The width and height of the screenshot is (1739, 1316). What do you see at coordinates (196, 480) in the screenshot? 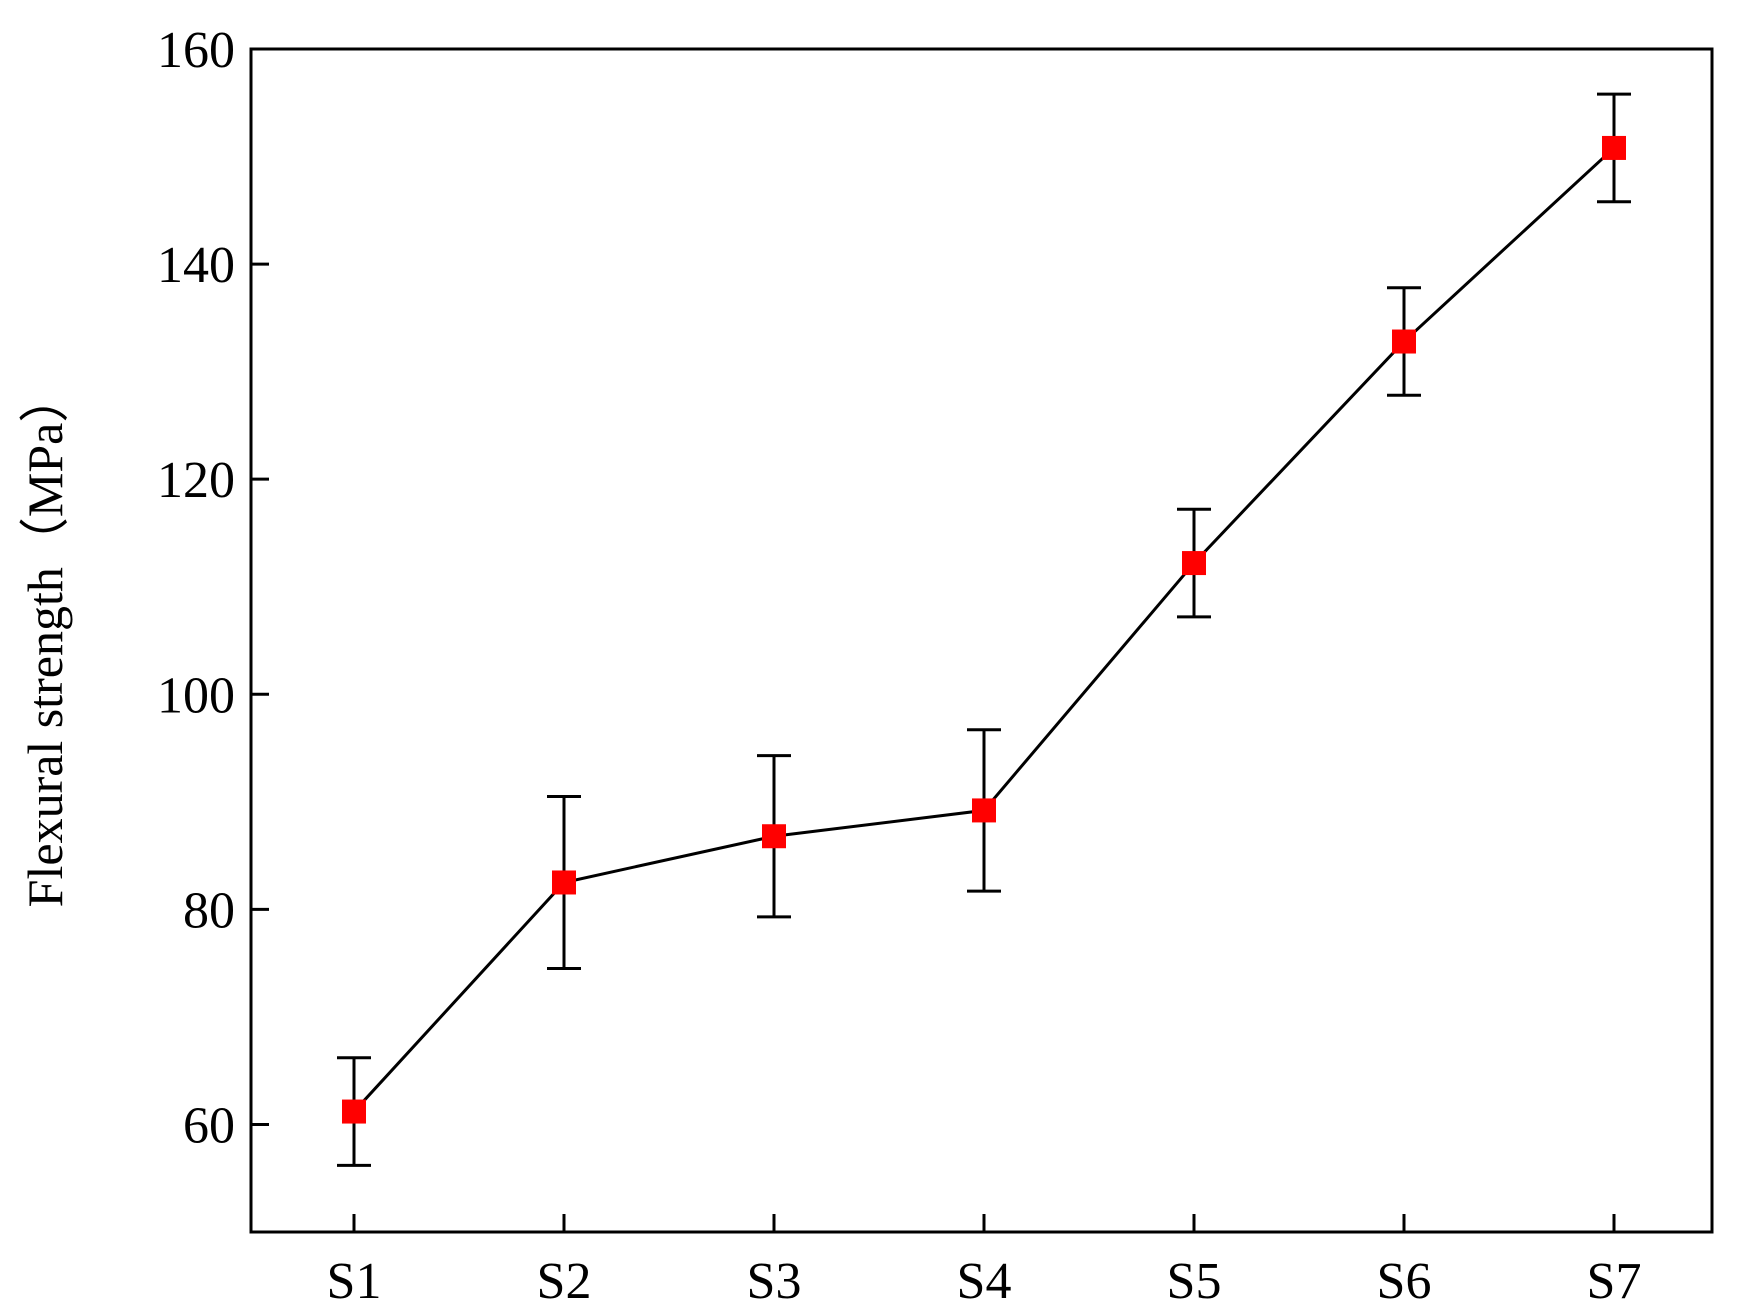
I see `y-tick-label: 120` at bounding box center [196, 480].